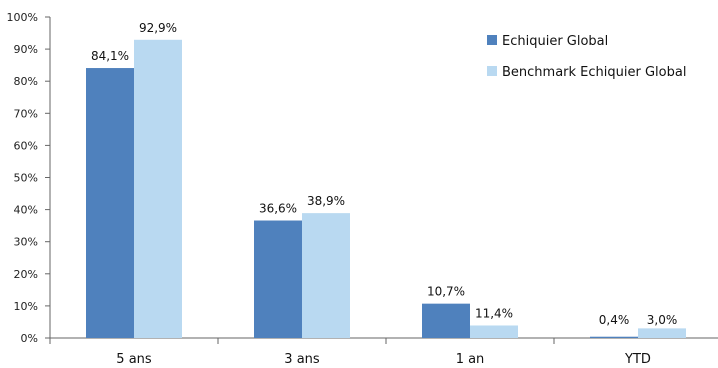 The image size is (718, 368). What do you see at coordinates (26, 145) in the screenshot?
I see `y-tick-label: 60%` at bounding box center [26, 145].